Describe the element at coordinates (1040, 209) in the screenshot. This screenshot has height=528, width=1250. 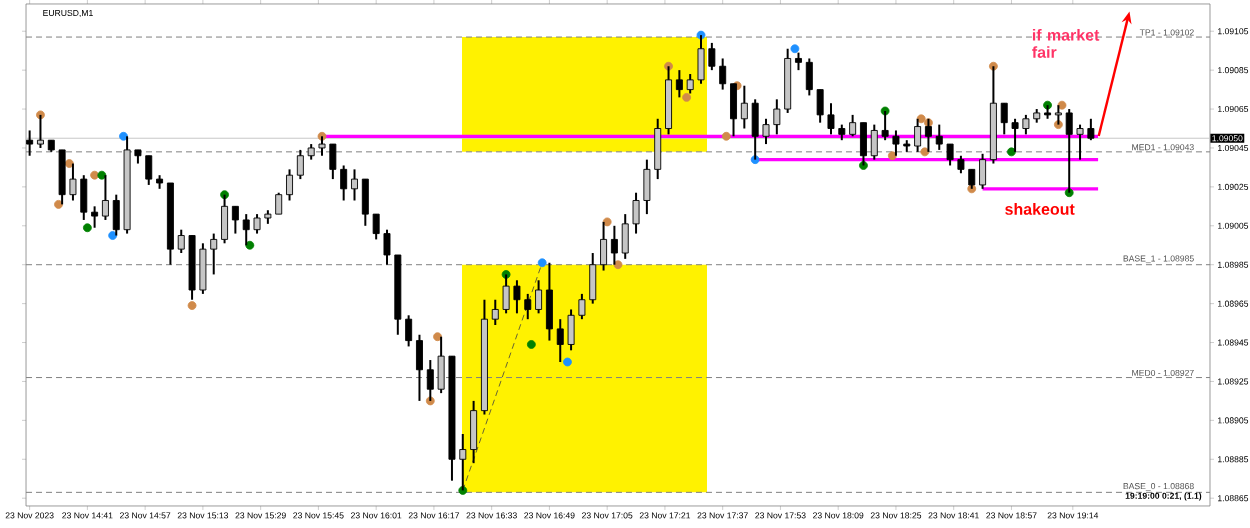
I see `annotation: shakeout` at that location.